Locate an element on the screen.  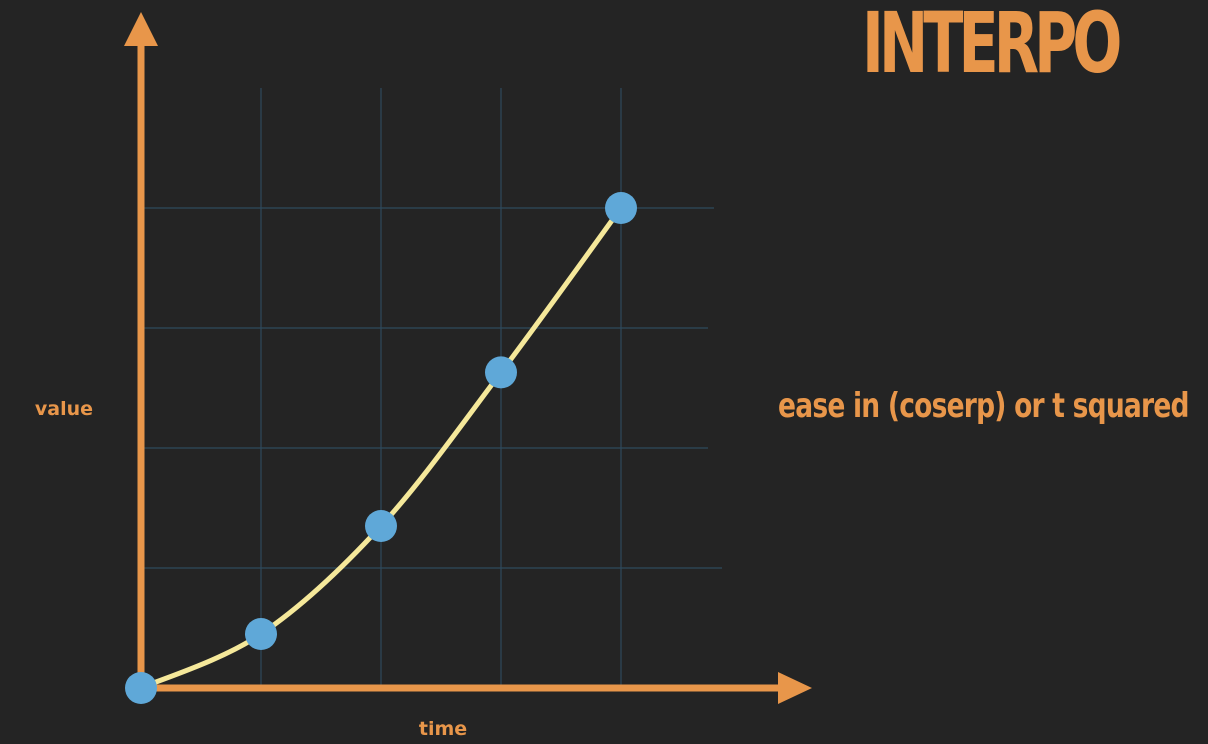
y-axis-label: value is located at coordinates (64, 409).